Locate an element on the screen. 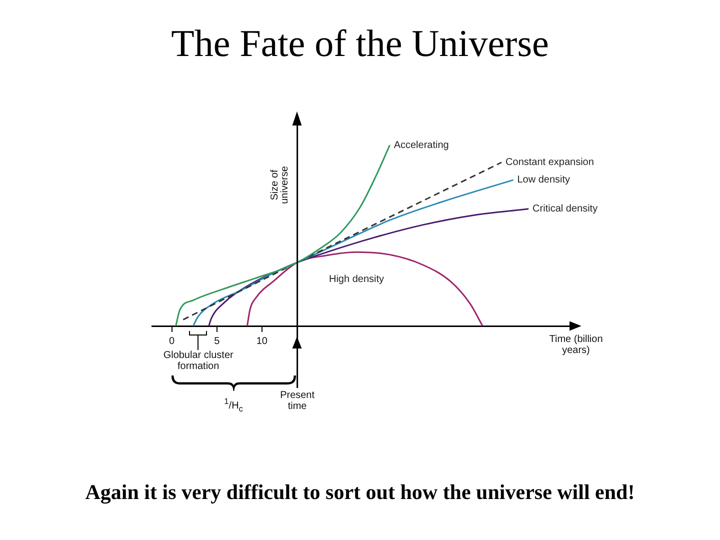 This screenshot has height=540, width=720. text: Again it is very difficult to sort out how the universe will end! is located at coordinates (360, 492).